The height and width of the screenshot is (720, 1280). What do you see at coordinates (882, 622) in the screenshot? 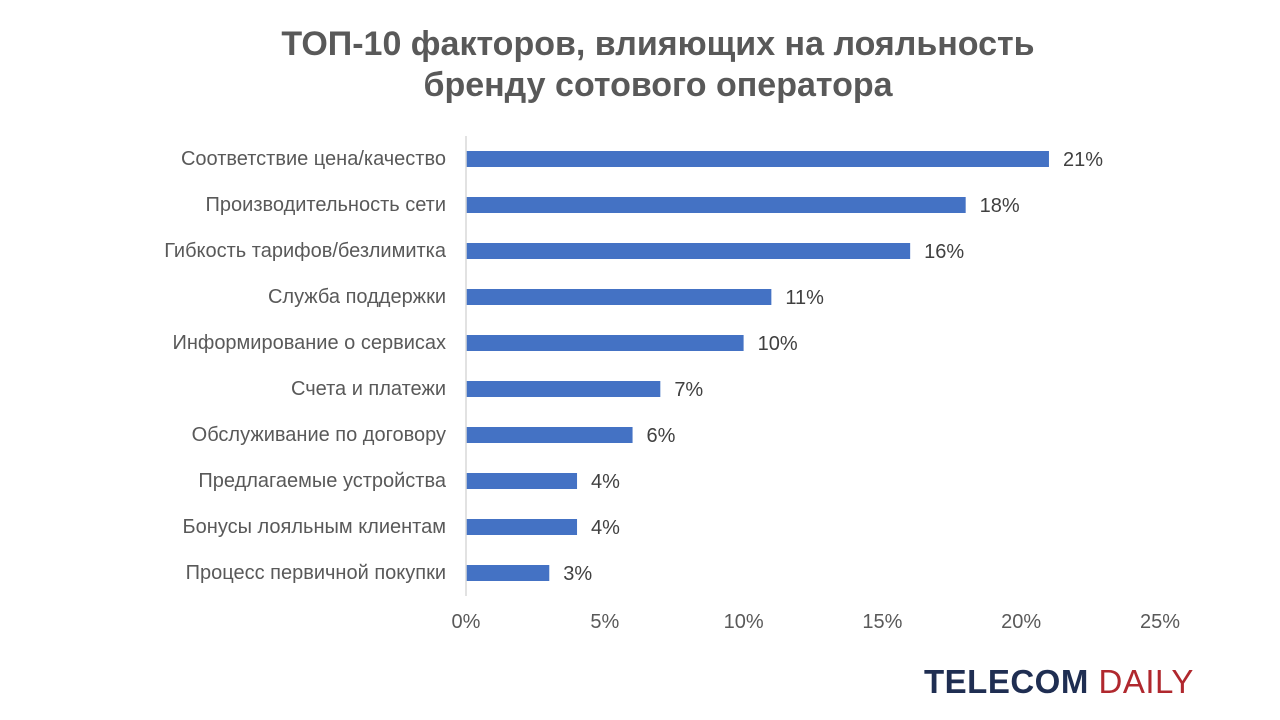
I see `x-tick-label-4: 15%` at bounding box center [882, 622].